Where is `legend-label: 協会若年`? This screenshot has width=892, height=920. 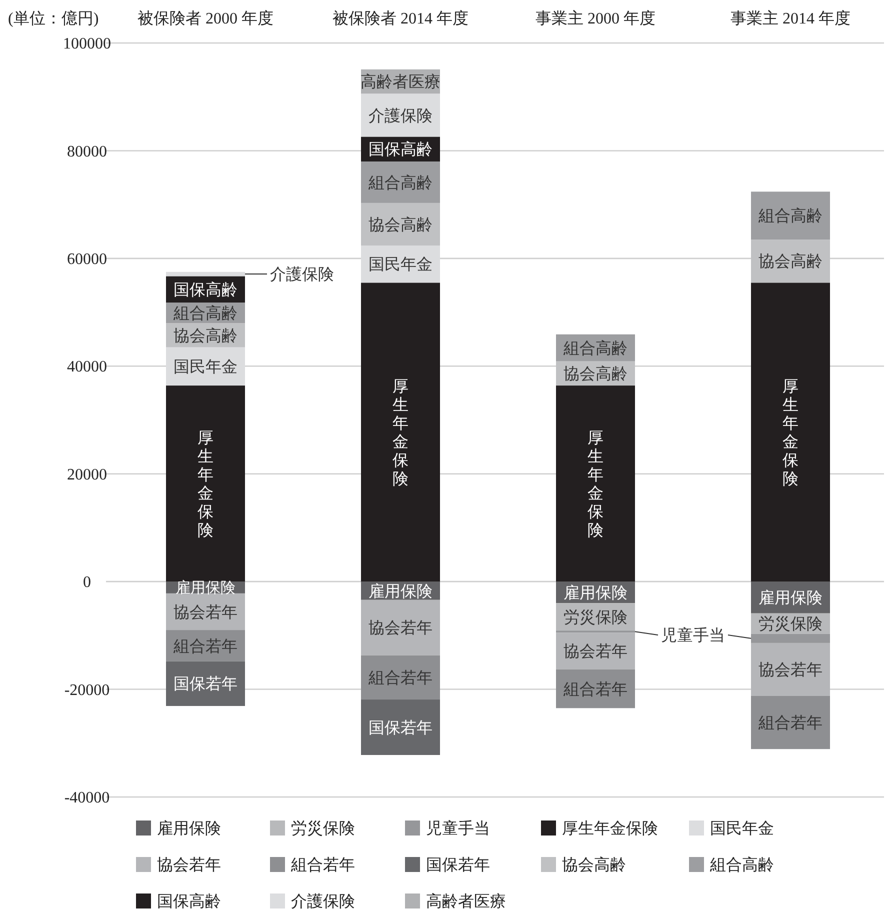
legend-label: 協会若年 is located at coordinates (189, 865).